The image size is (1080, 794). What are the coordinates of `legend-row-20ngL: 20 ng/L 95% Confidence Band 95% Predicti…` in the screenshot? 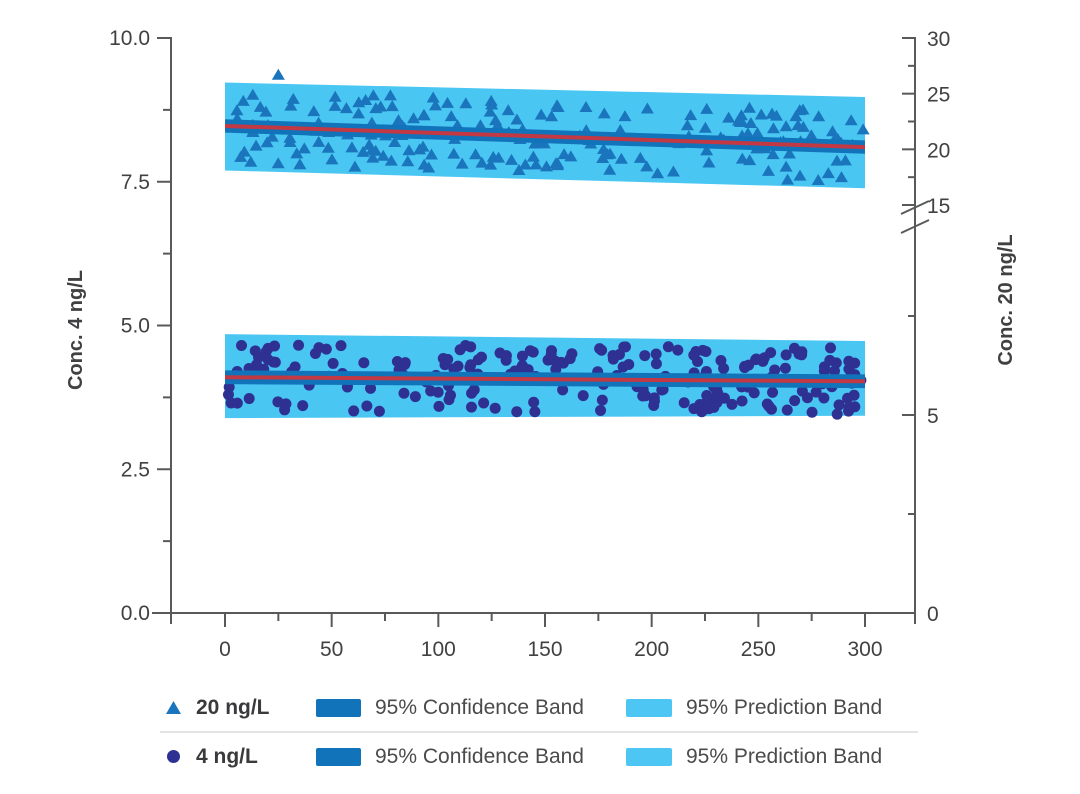 It's located at (539, 707).